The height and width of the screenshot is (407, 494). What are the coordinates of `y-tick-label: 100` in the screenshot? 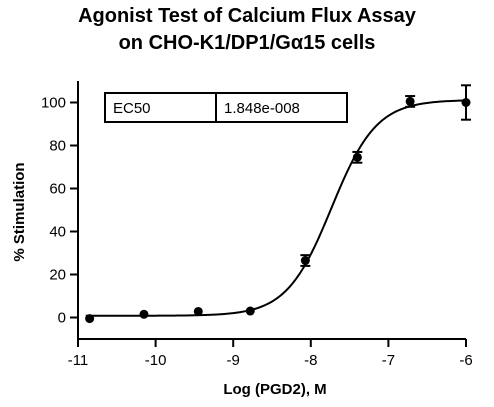 It's located at (53, 103).